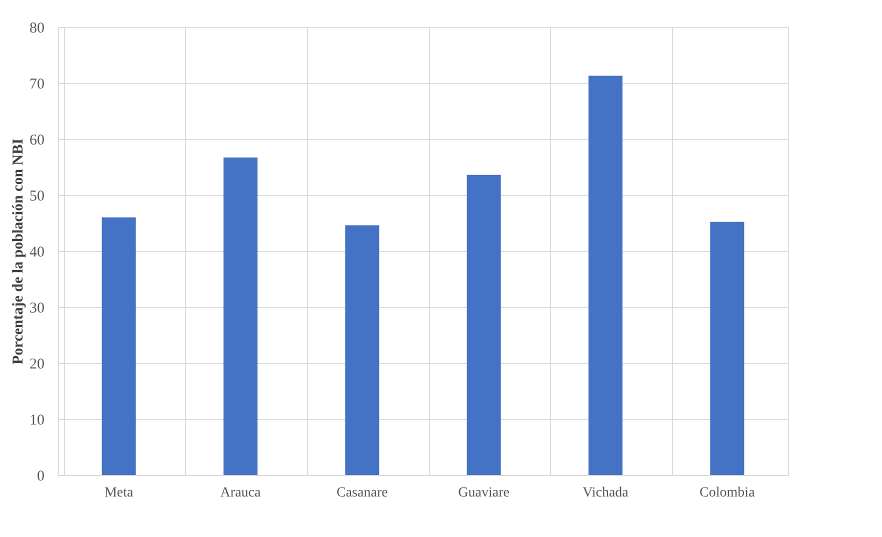  I want to click on y-tick-label: 80, so click(37, 28).